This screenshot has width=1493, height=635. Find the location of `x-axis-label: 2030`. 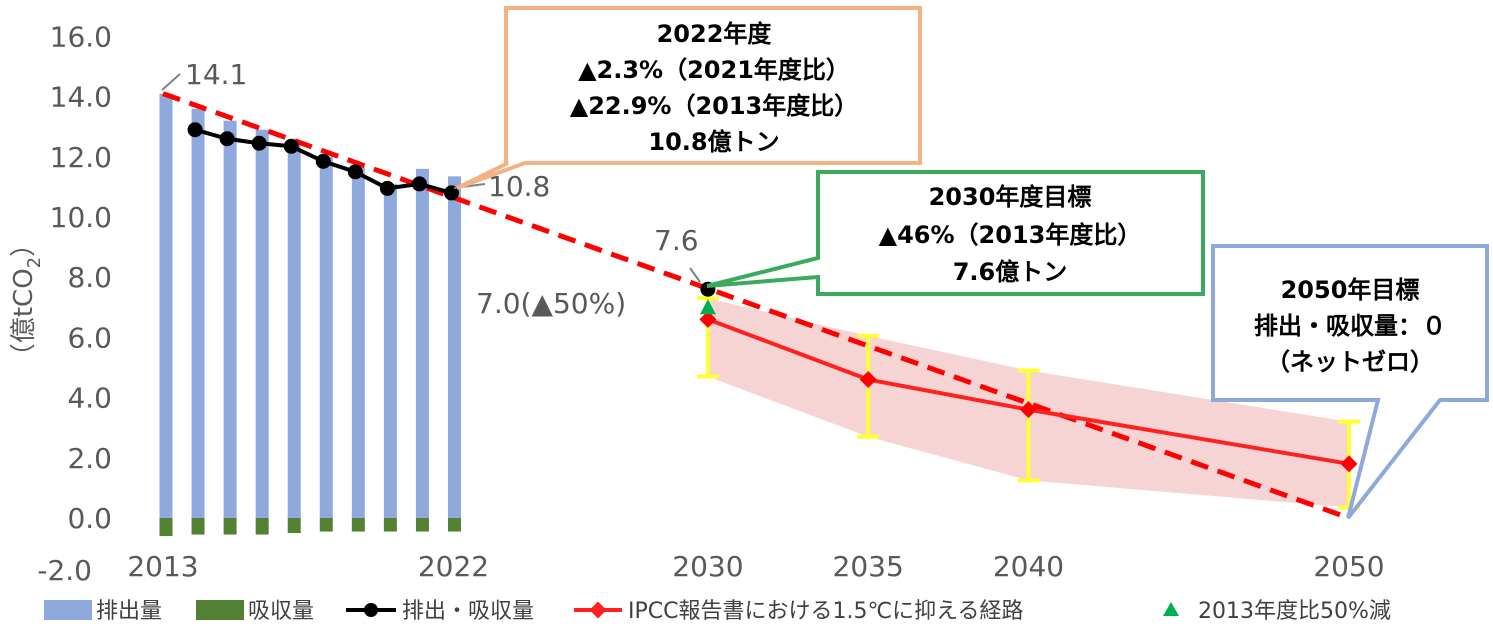

x-axis-label: 2030 is located at coordinates (707, 566).